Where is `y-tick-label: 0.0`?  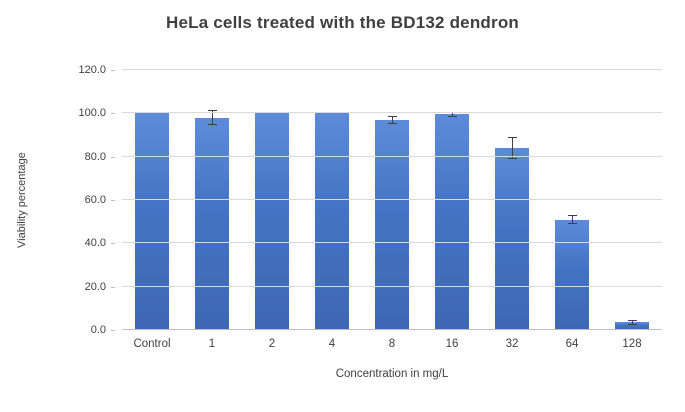 y-tick-label: 0.0 is located at coordinates (98, 330).